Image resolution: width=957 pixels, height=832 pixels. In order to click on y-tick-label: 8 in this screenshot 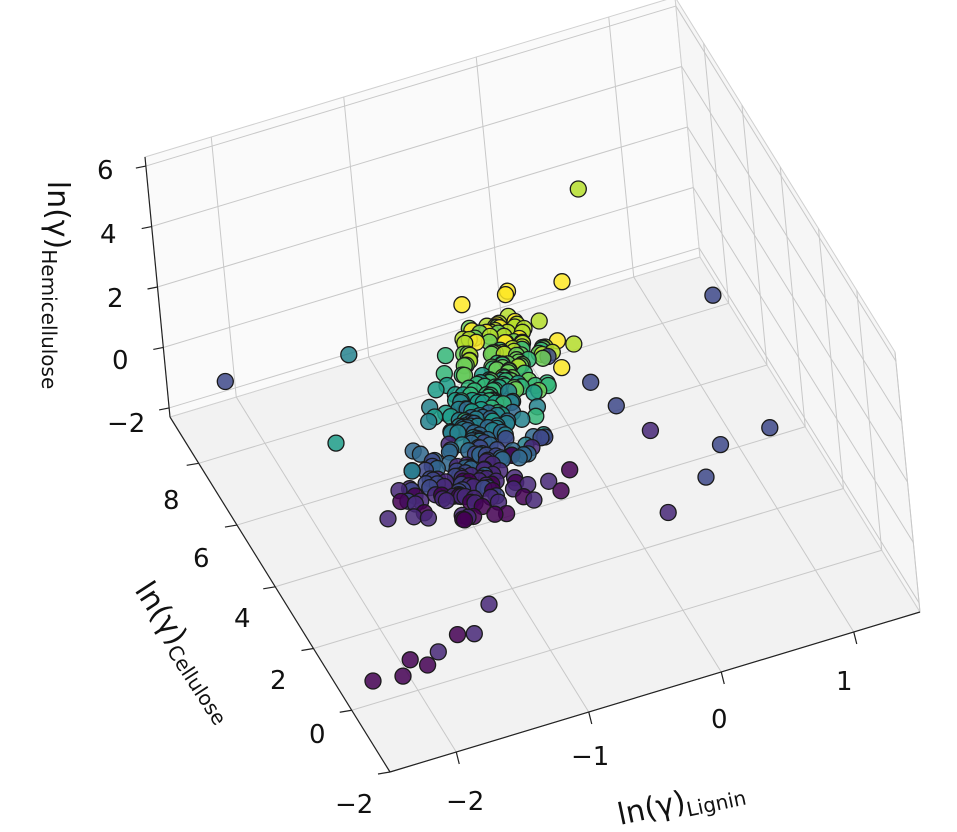, I will do `click(171, 501)`.